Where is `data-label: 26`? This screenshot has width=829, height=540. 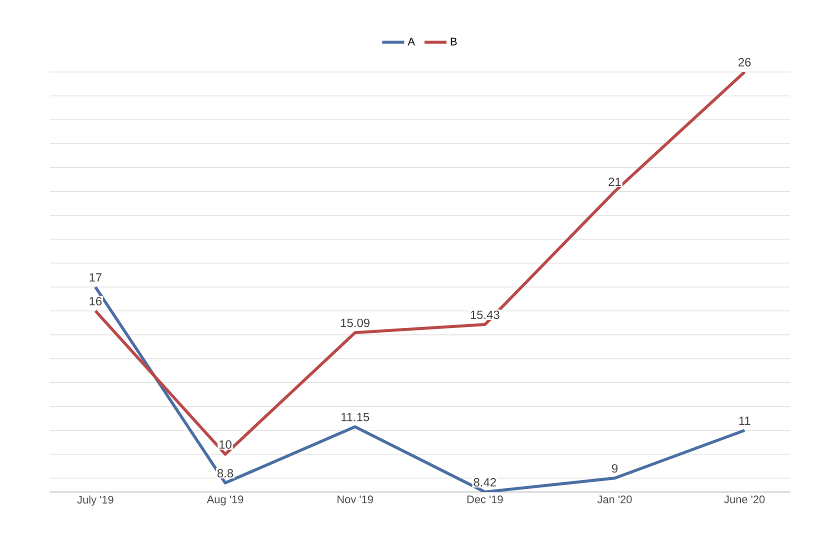
data-label: 26 is located at coordinates (744, 62).